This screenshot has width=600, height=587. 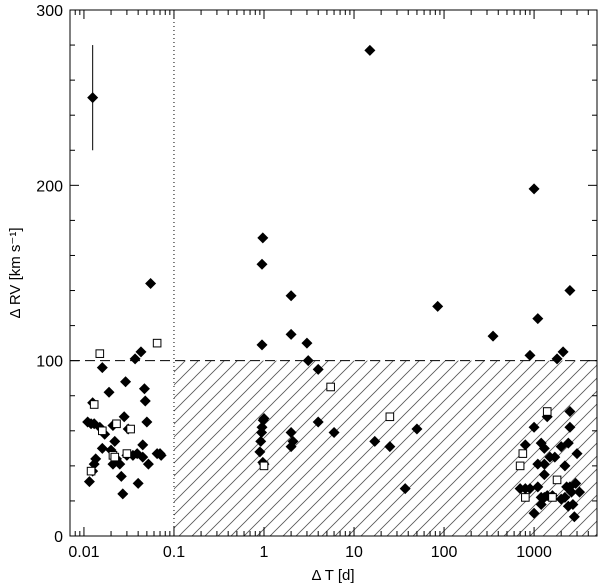 I want to click on x-tick-label: 1, so click(x=264, y=552).